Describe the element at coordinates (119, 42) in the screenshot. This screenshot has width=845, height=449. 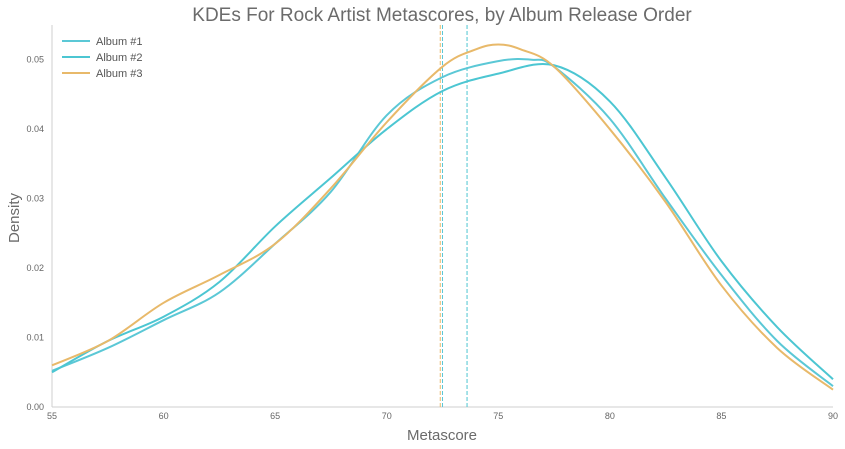
I see `legend-label: Album #1` at that location.